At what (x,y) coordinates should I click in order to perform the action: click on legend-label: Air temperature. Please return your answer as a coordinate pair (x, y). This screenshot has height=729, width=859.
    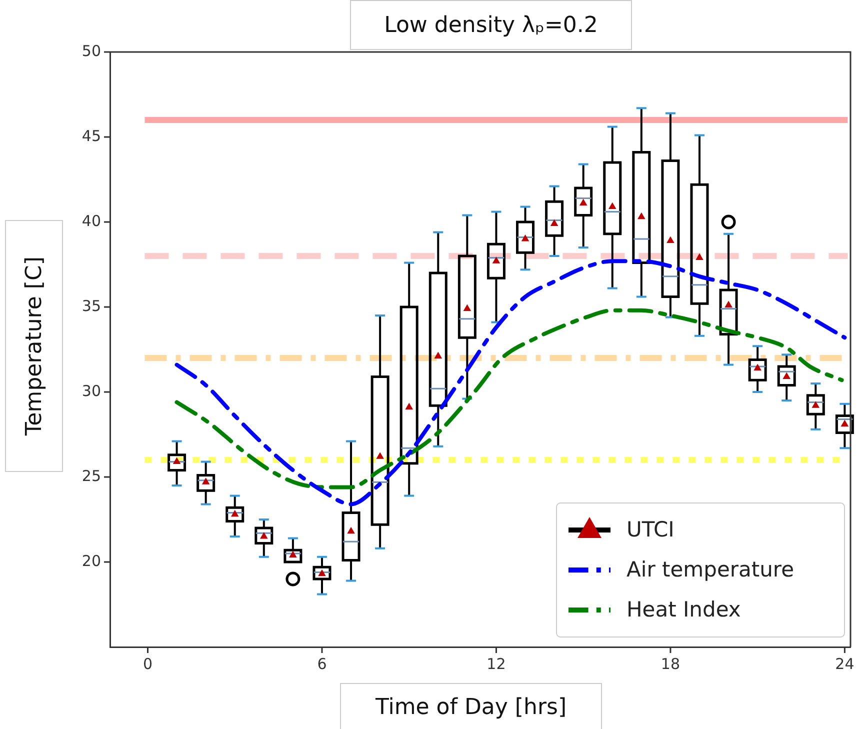
    Looking at the image, I should click on (710, 569).